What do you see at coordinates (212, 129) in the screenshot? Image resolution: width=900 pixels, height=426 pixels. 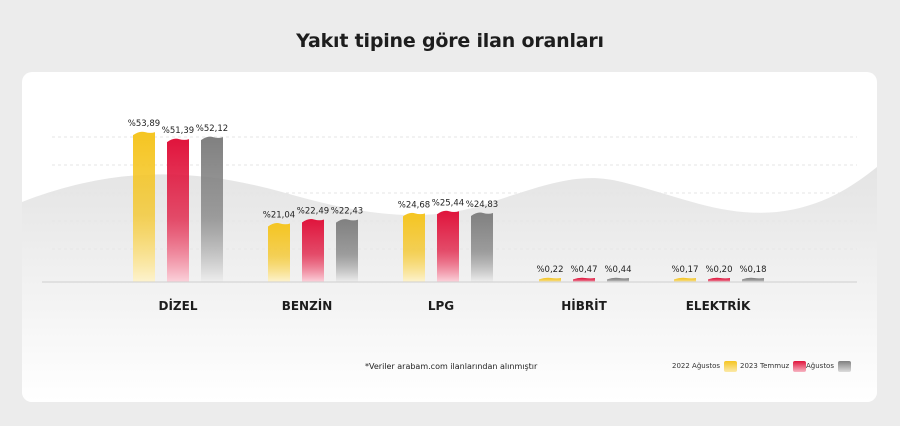 I see `value-label: %52,12` at bounding box center [212, 129].